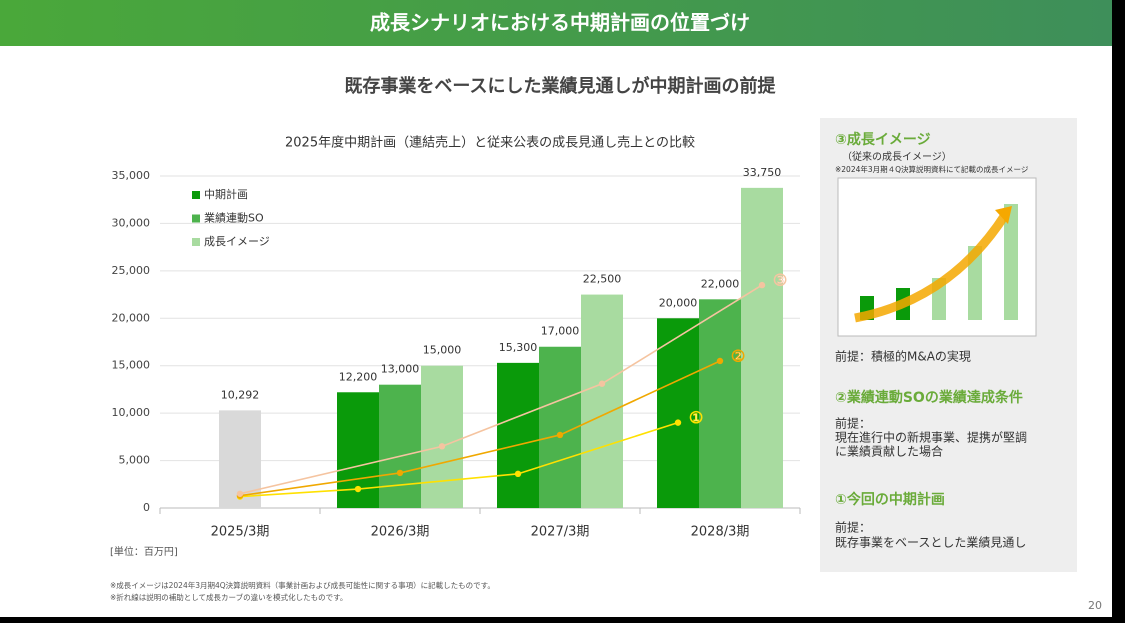 Image resolution: width=1125 pixels, height=623 pixels. Describe the element at coordinates (228, 597) in the screenshot. I see `footnote: ※折れ線は説明の補助として成長カーブの違いを模式化したものです。` at that location.